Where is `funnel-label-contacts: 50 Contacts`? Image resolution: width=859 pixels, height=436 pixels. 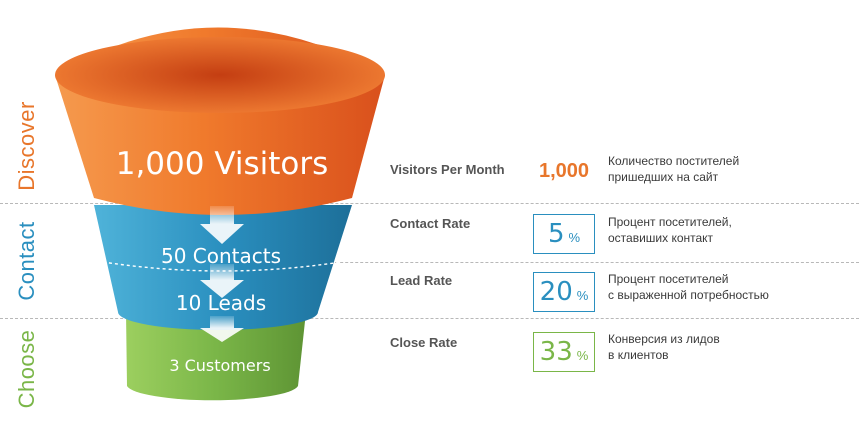
funnel-label-contacts: 50 Contacts is located at coordinates (221, 256).